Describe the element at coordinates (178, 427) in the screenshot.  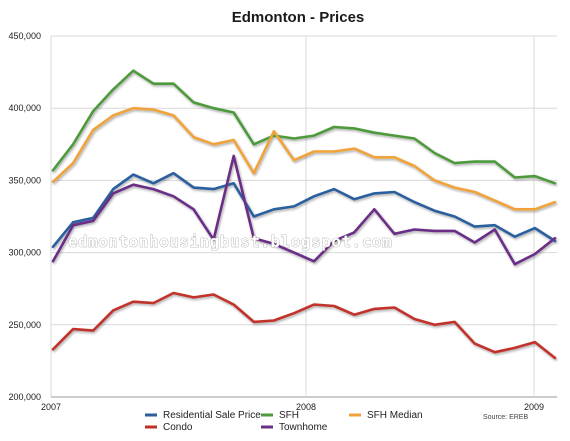
I see `legend-label: Condo` at that location.